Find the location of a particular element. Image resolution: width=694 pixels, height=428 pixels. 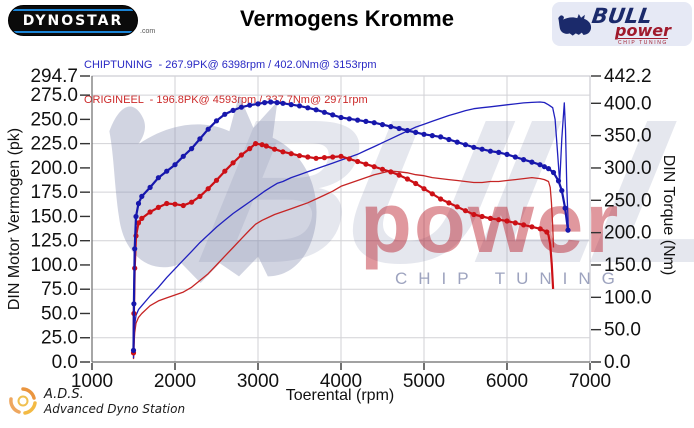

bull-icon is located at coordinates (575, 24).